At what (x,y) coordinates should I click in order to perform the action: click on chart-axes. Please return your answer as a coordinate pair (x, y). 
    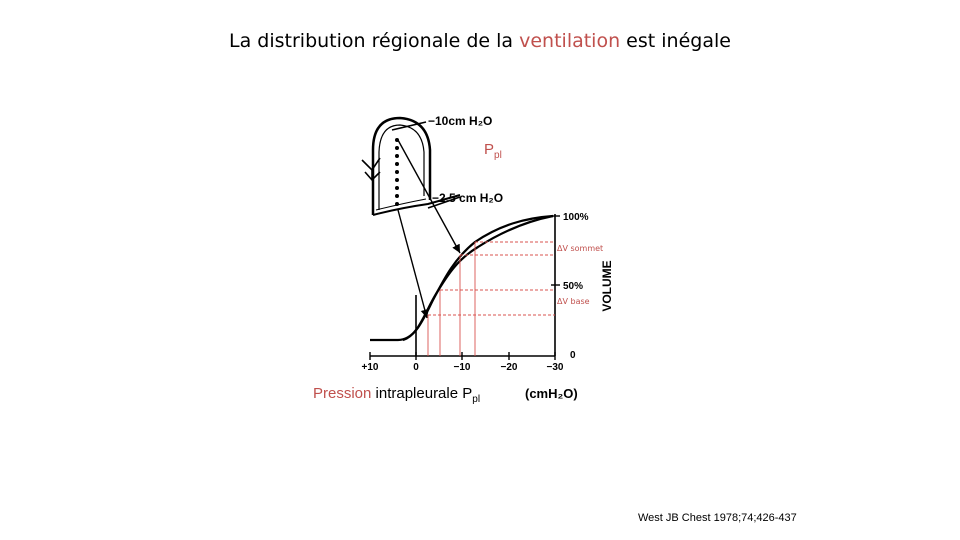
    Looking at the image, I should click on (464, 287).